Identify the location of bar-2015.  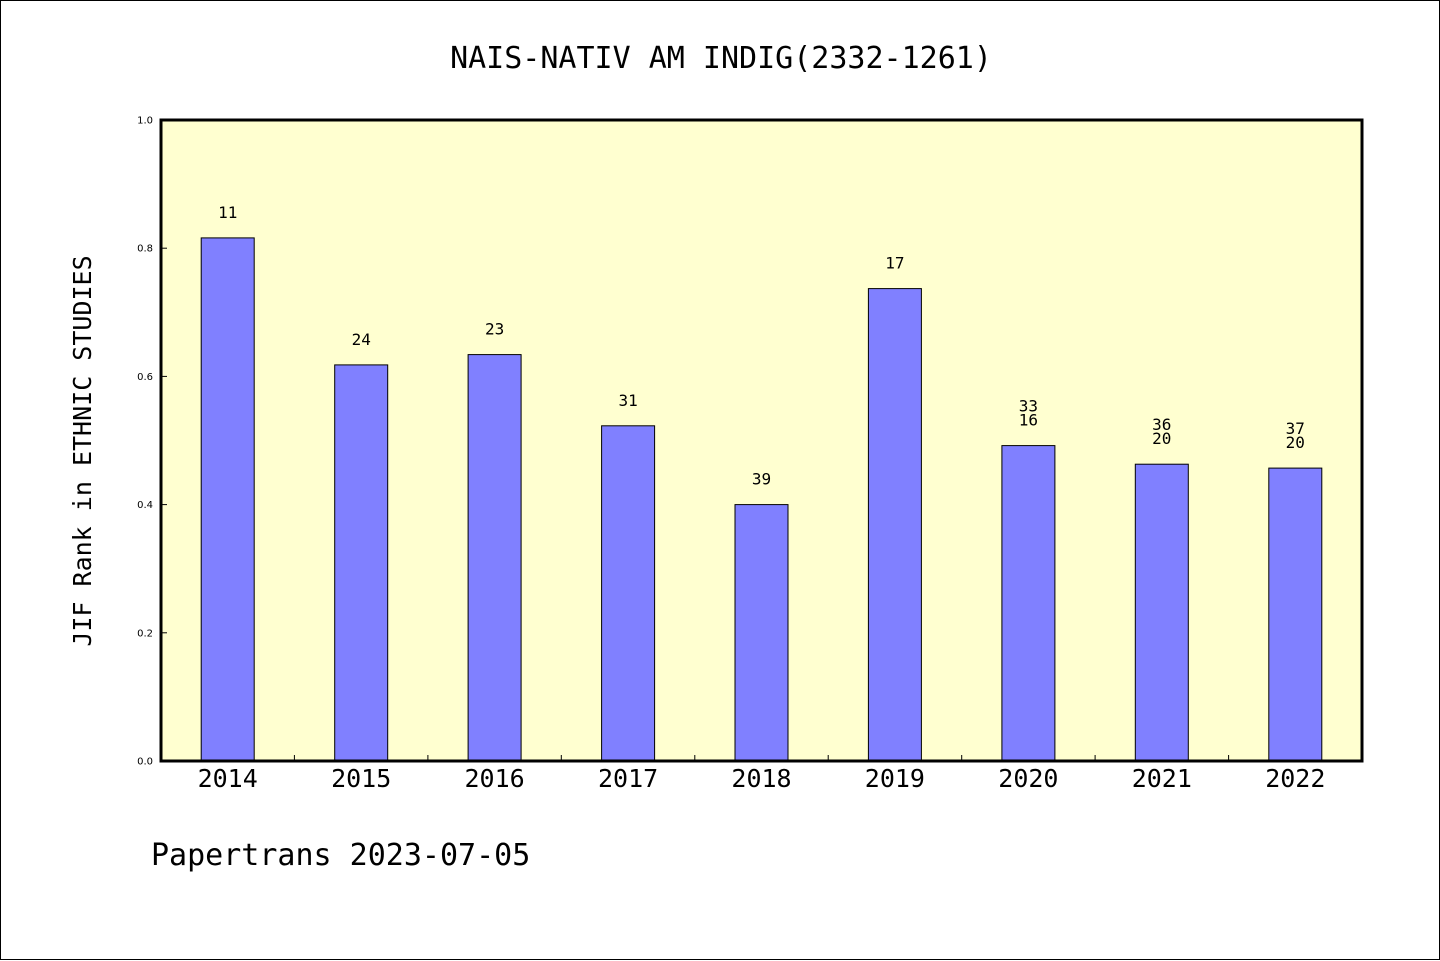
(361, 563).